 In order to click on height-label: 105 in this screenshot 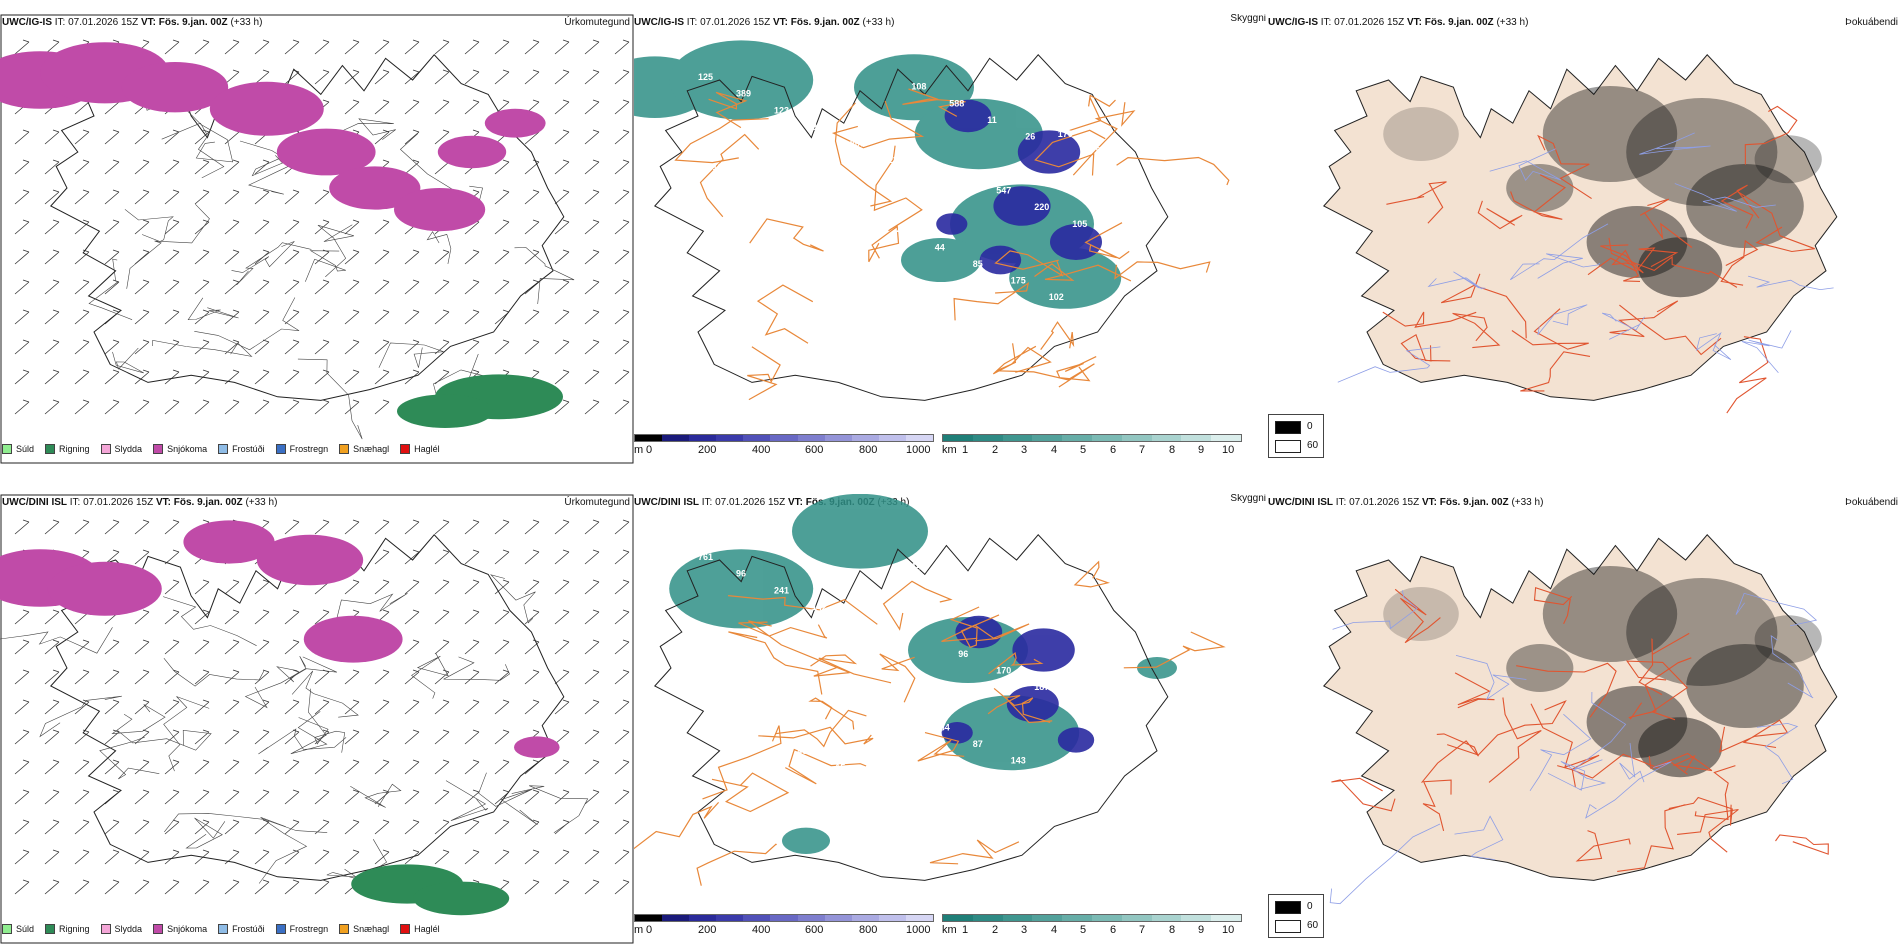, I will do `click(1079, 224)`.